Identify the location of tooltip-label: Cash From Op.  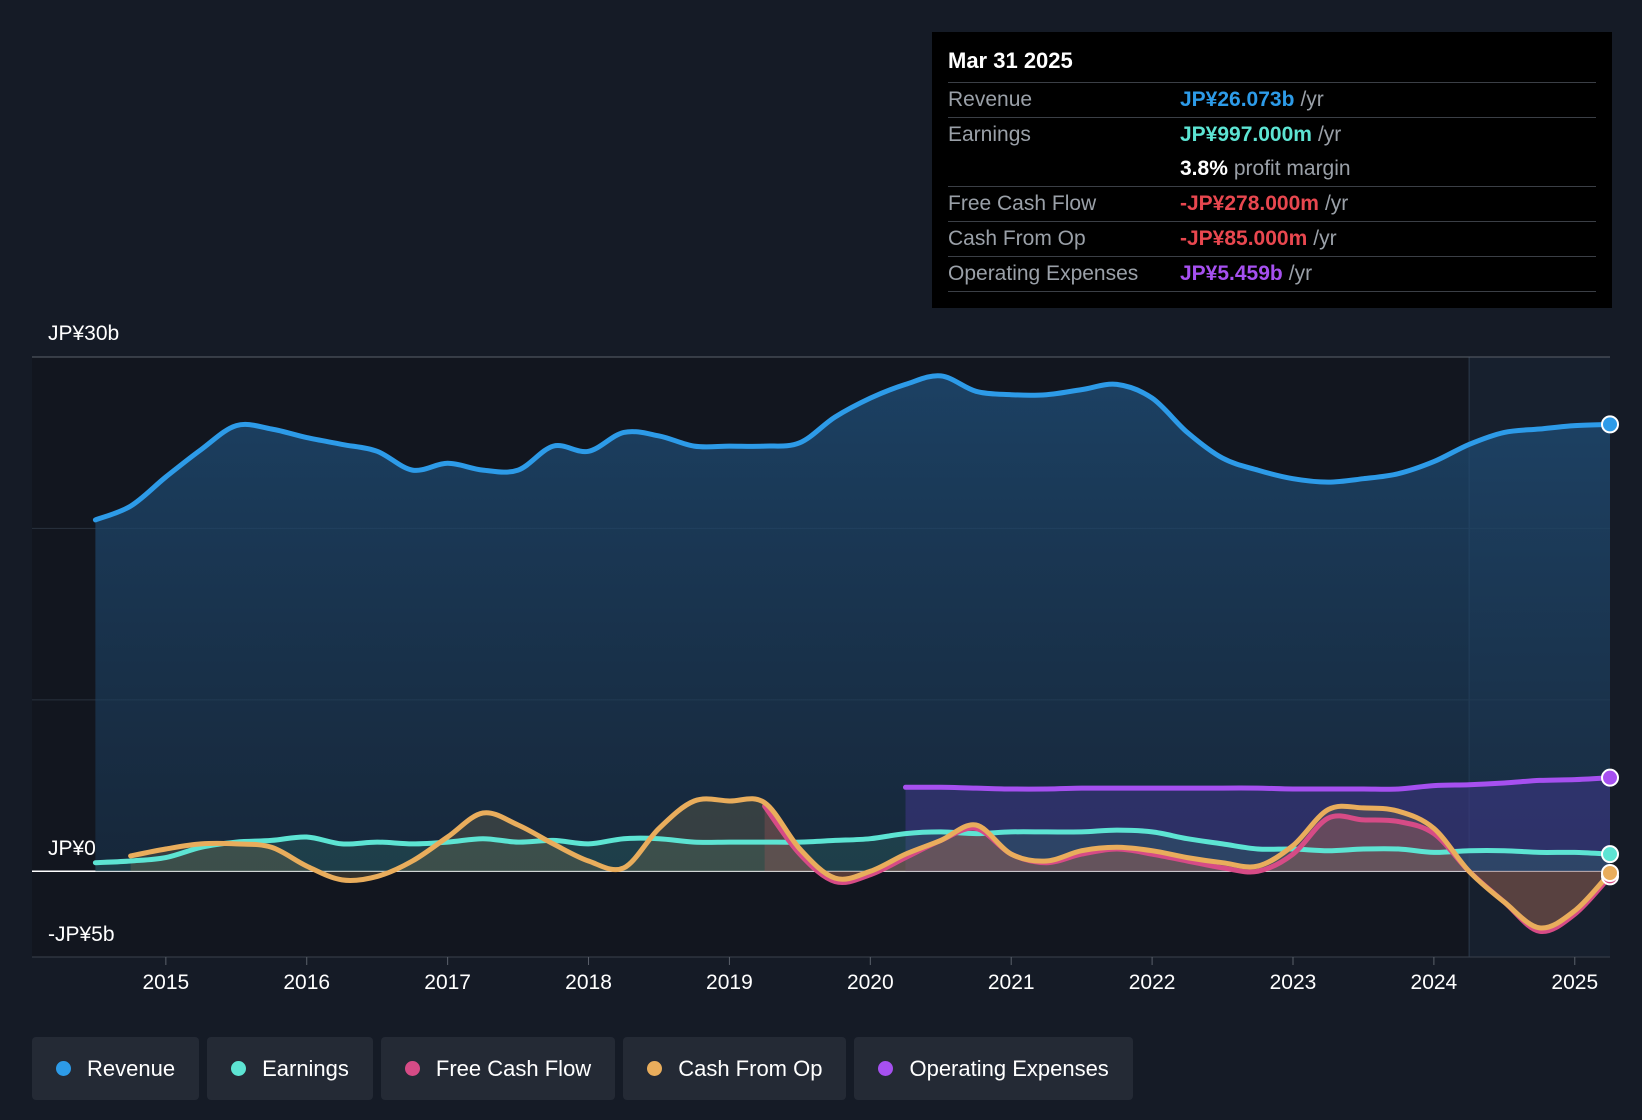
(1017, 238).